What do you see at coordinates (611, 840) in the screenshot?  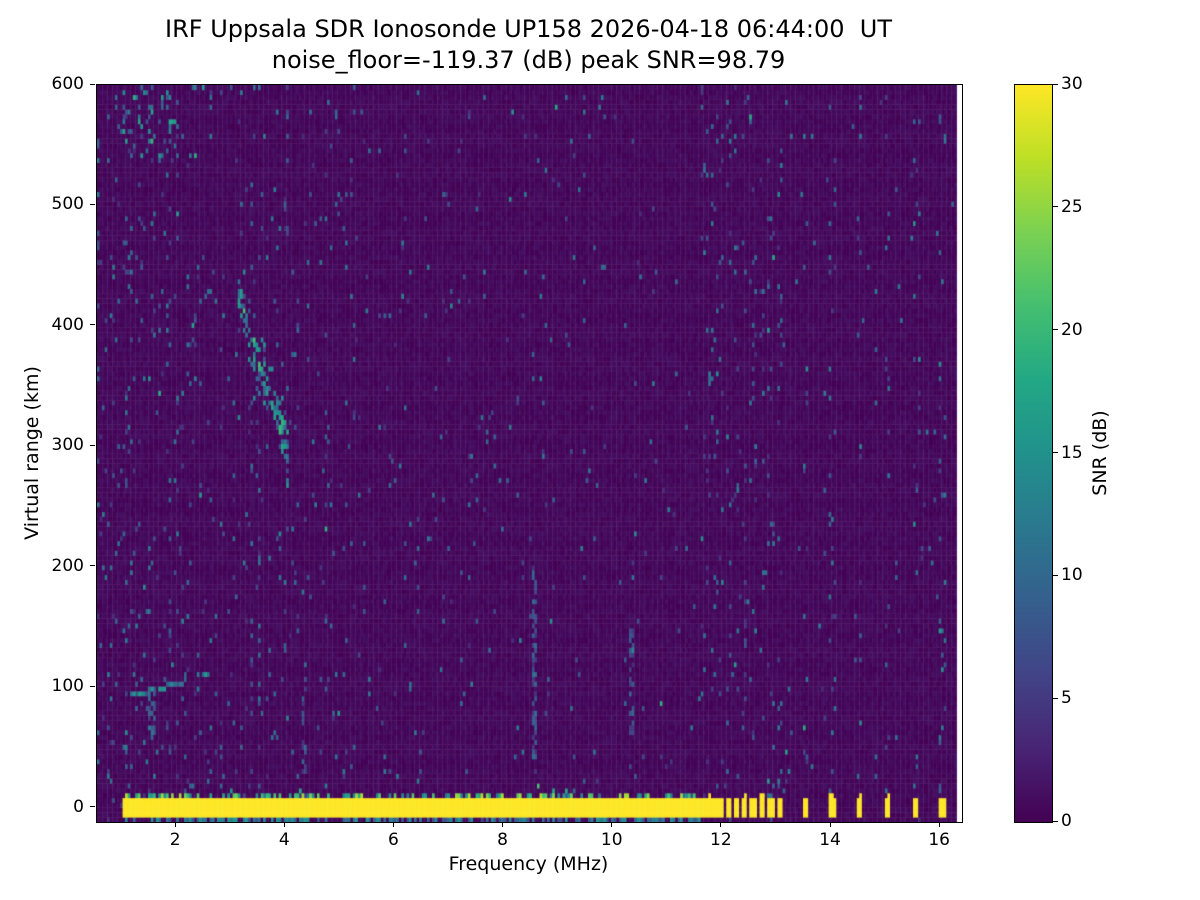 I see `x-tick-label: 10` at bounding box center [611, 840].